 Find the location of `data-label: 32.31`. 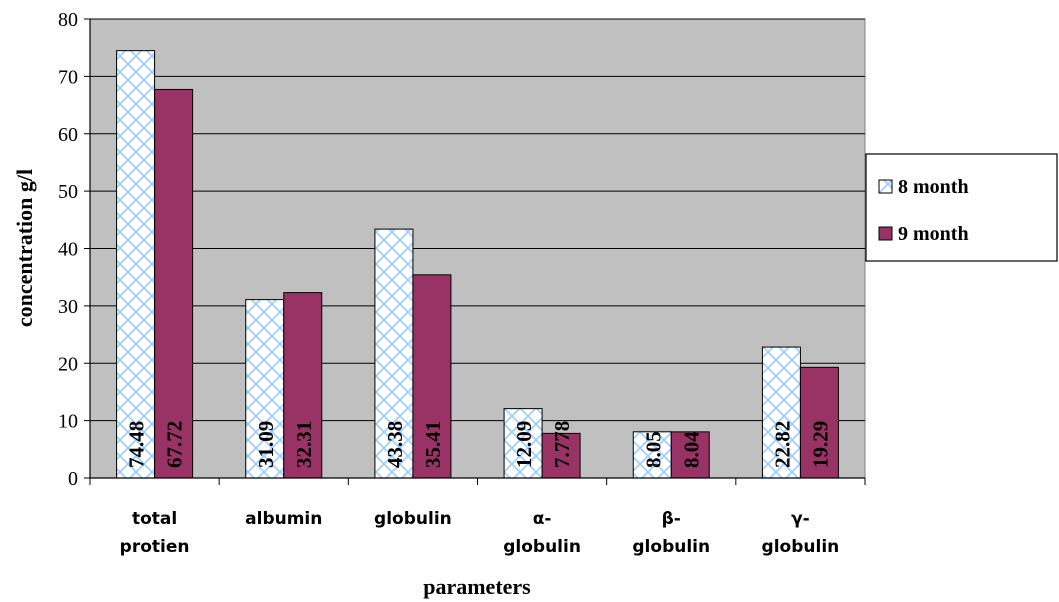

data-label: 32.31 is located at coordinates (304, 444).